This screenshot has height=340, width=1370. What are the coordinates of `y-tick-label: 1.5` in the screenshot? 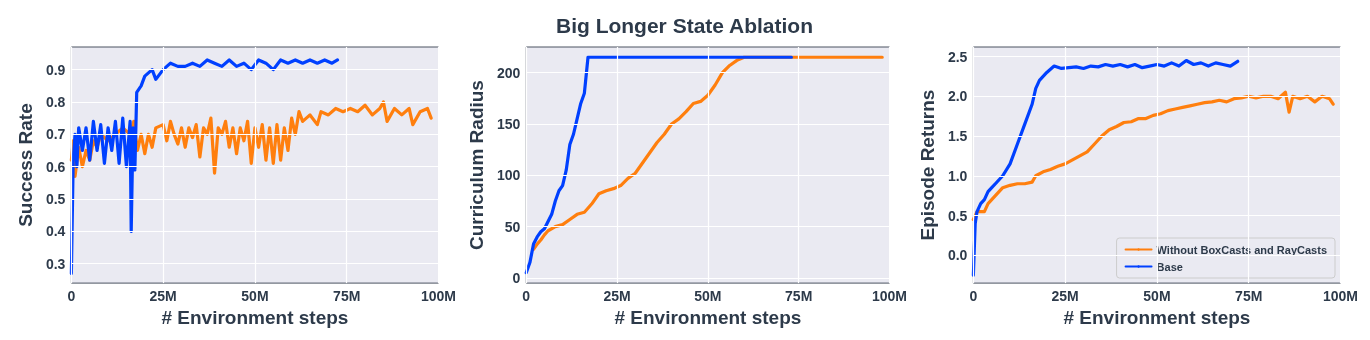 It's located at (957, 136).